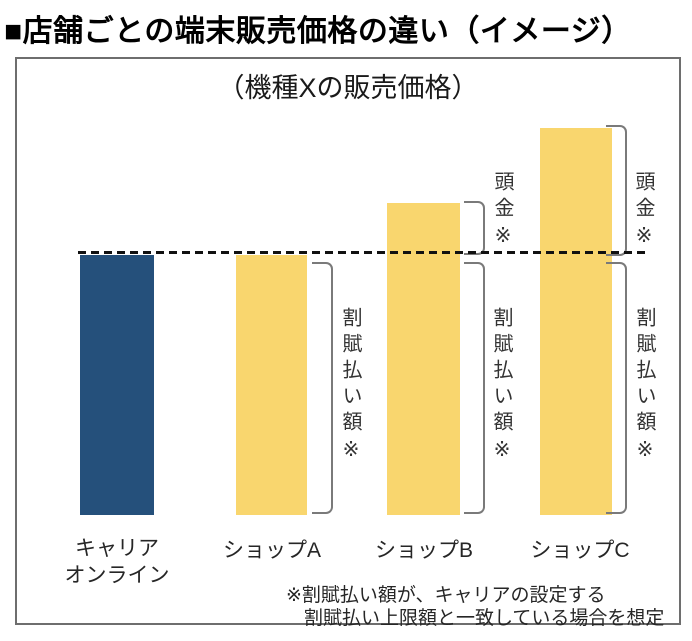 Image resolution: width=692 pixels, height=641 pixels. What do you see at coordinates (644, 387) in the screenshot?
I see `label-shop-c-installment: 割賦払い額※` at bounding box center [644, 387].